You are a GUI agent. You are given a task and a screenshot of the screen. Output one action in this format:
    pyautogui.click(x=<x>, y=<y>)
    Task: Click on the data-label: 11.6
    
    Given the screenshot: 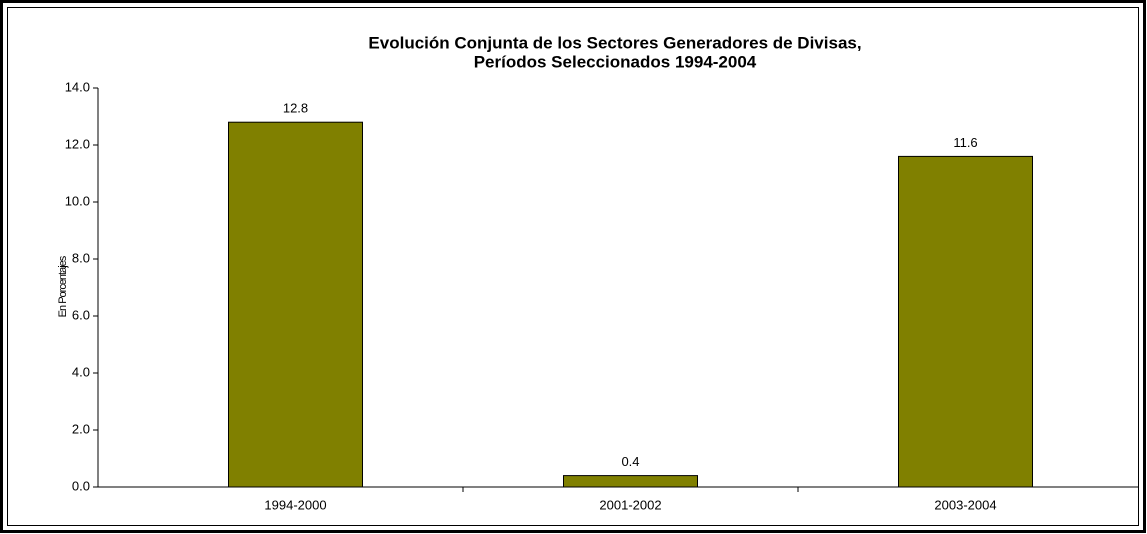 What is the action you would take?
    pyautogui.click(x=965, y=142)
    